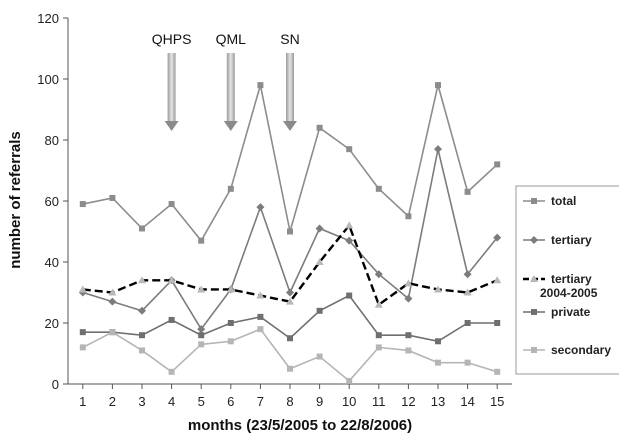 The width and height of the screenshot is (619, 437). Describe the element at coordinates (52, 201) in the screenshot. I see `y-tick-label: 60` at that location.